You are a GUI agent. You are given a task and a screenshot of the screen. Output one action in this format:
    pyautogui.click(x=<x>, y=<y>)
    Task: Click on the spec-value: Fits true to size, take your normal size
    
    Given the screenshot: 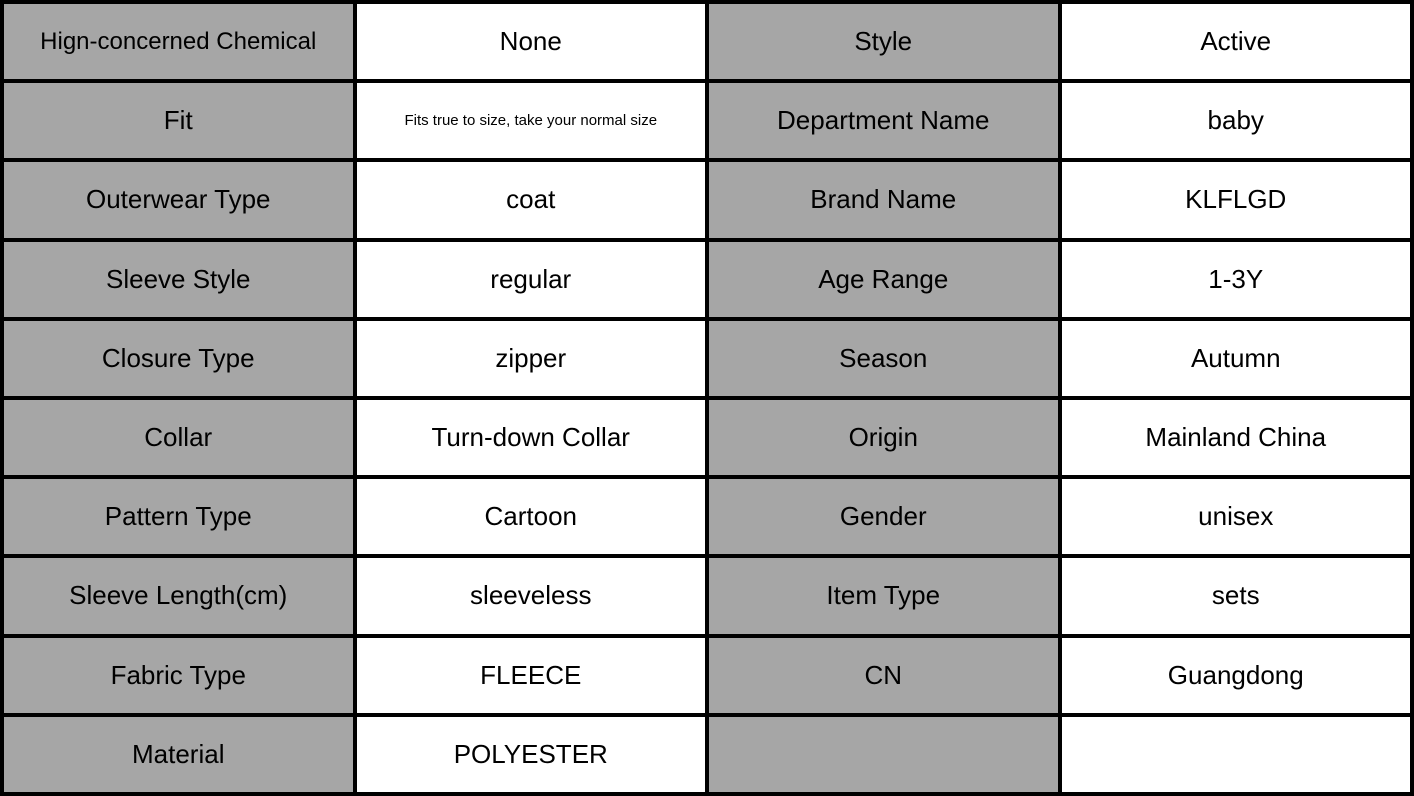 What is the action you would take?
    pyautogui.click(x=530, y=121)
    